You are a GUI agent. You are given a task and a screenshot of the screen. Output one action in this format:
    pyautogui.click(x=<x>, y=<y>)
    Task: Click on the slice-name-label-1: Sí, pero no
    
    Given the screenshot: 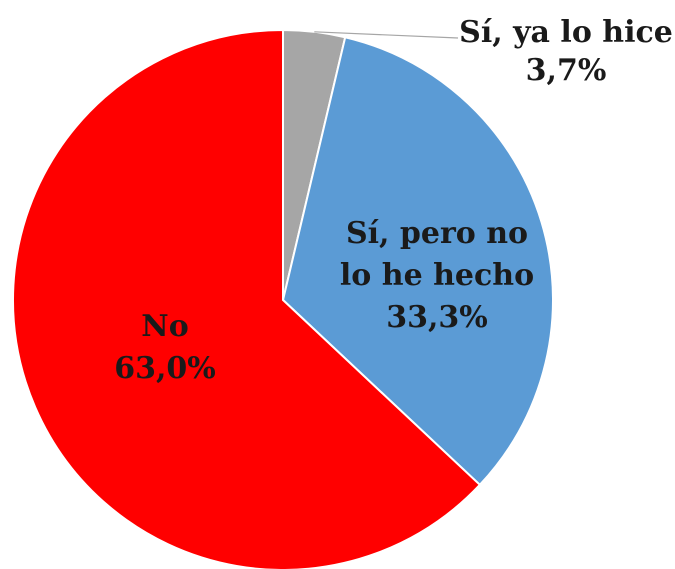 What is the action you would take?
    pyautogui.click(x=437, y=233)
    